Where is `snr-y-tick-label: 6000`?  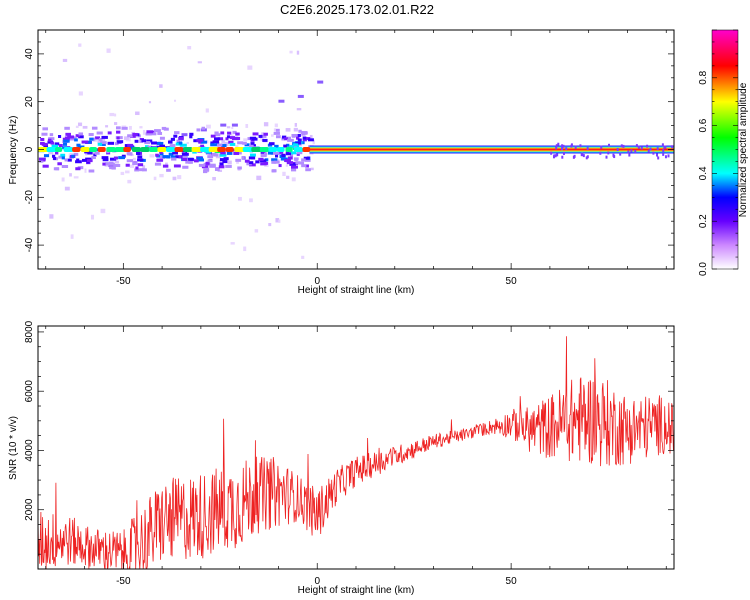 snr-y-tick-label: 6000 is located at coordinates (29, 391).